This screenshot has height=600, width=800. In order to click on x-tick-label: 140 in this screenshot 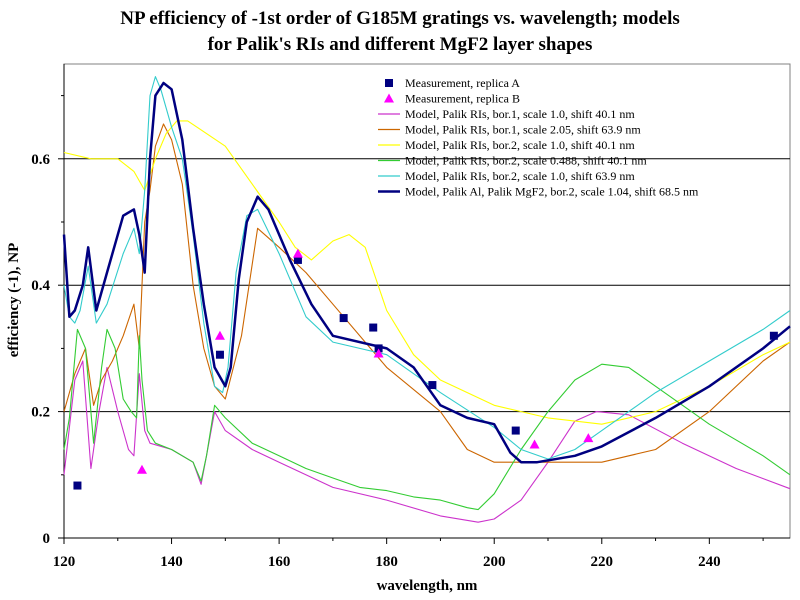, I will do `click(171, 562)`.